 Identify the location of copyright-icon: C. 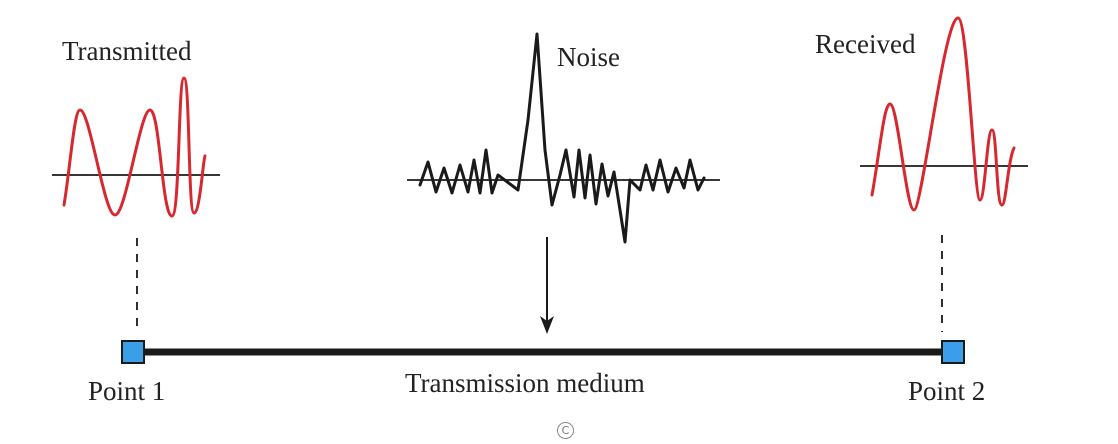
(565, 430).